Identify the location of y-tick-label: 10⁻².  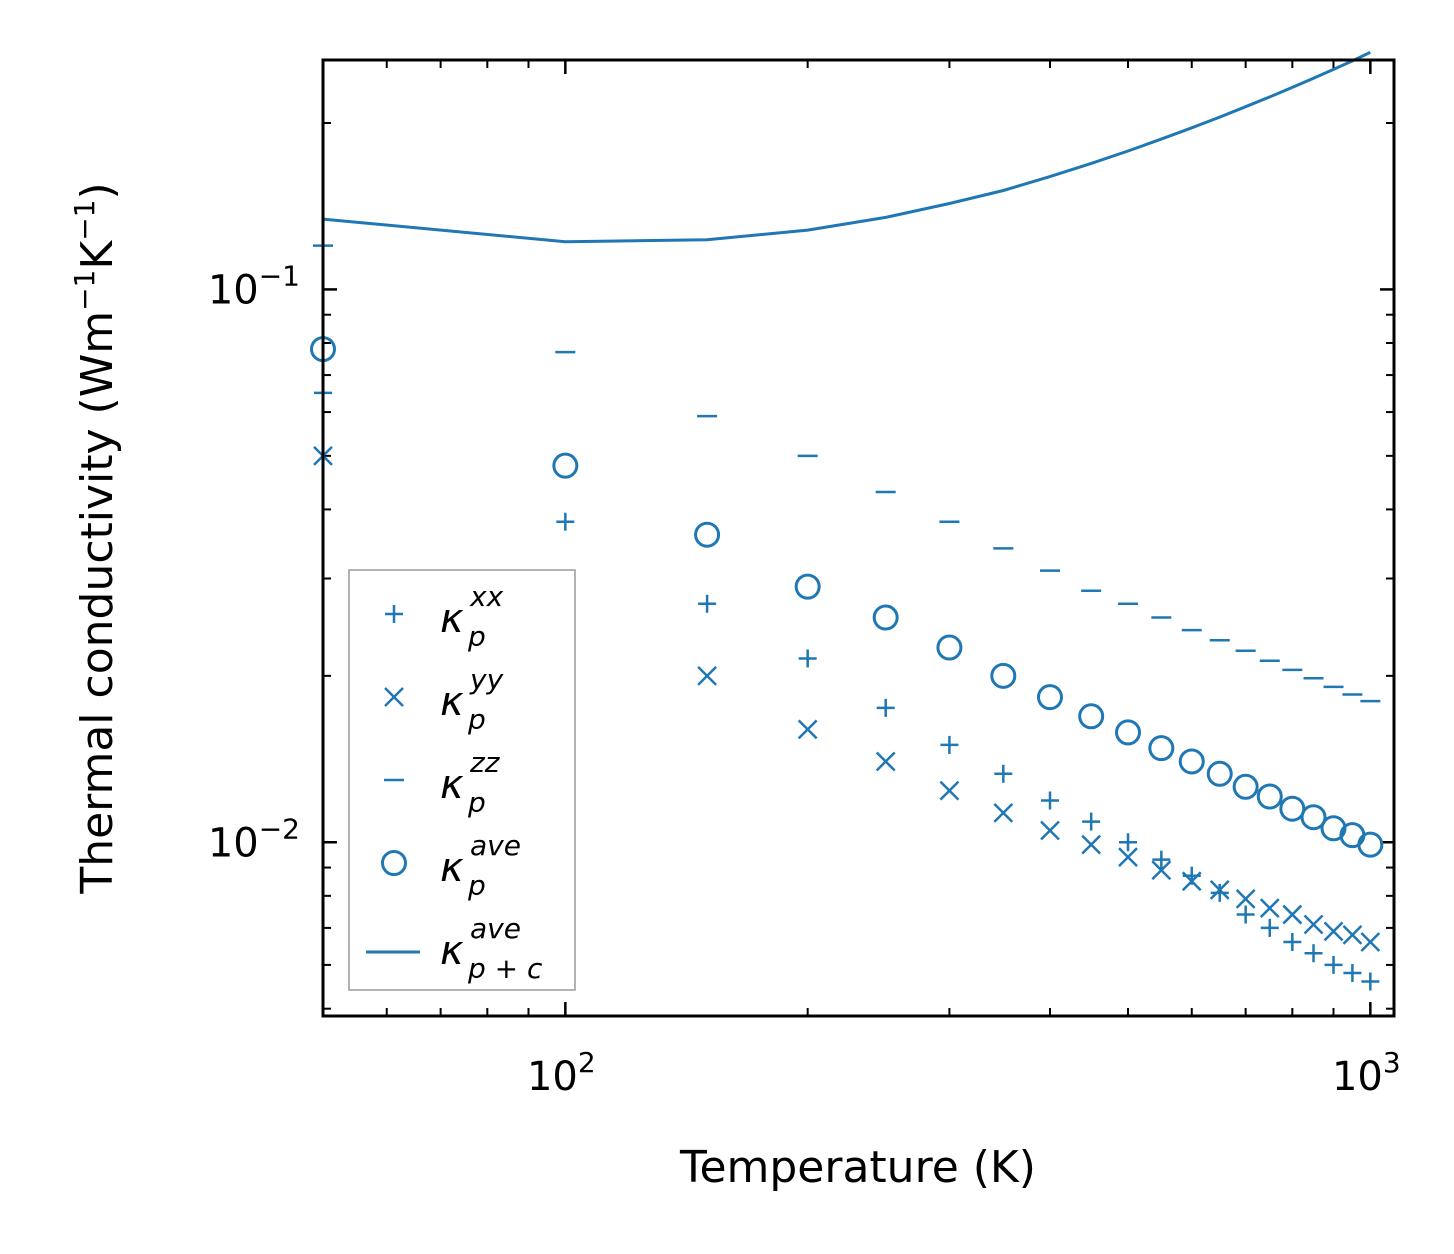
(254, 839).